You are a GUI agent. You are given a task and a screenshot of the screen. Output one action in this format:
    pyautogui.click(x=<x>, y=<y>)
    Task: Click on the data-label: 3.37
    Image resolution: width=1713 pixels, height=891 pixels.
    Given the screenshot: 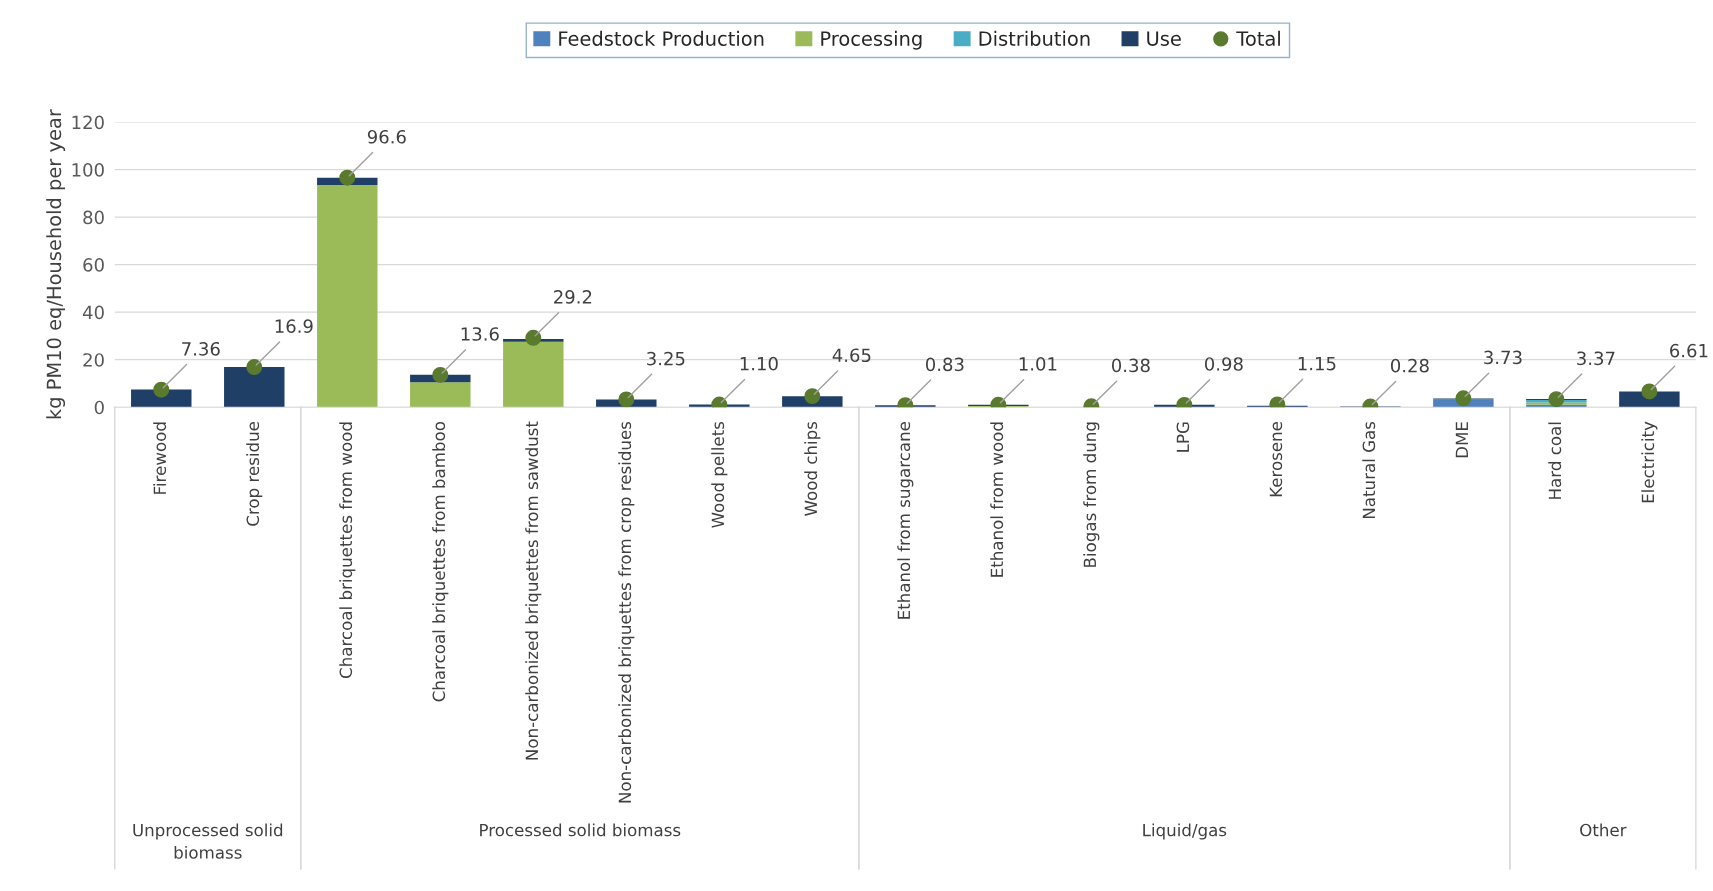 What is the action you would take?
    pyautogui.click(x=1596, y=358)
    